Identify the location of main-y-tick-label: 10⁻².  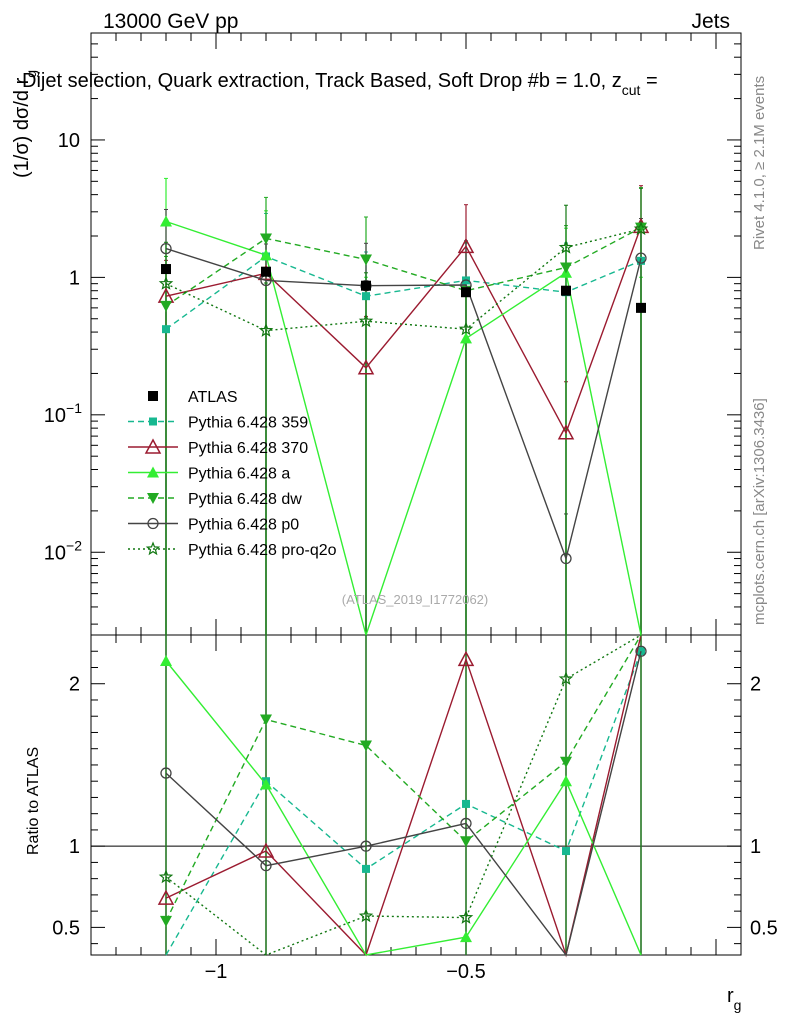
(63, 550).